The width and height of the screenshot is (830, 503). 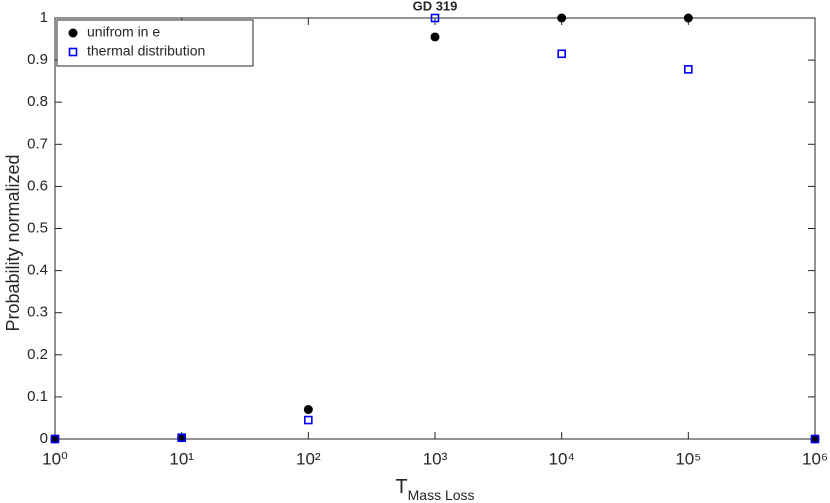 I want to click on y-tick-label: 1, so click(x=44, y=17).